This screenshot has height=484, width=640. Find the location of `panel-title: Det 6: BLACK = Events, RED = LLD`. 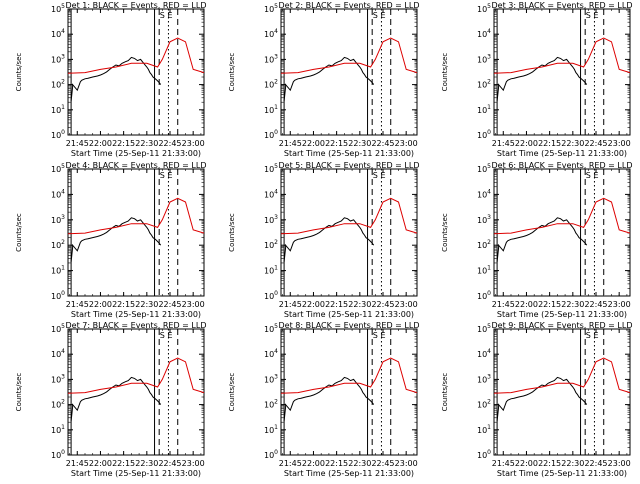

panel-title: Det 6: BLACK = Events, RED = LLD is located at coordinates (562, 165).